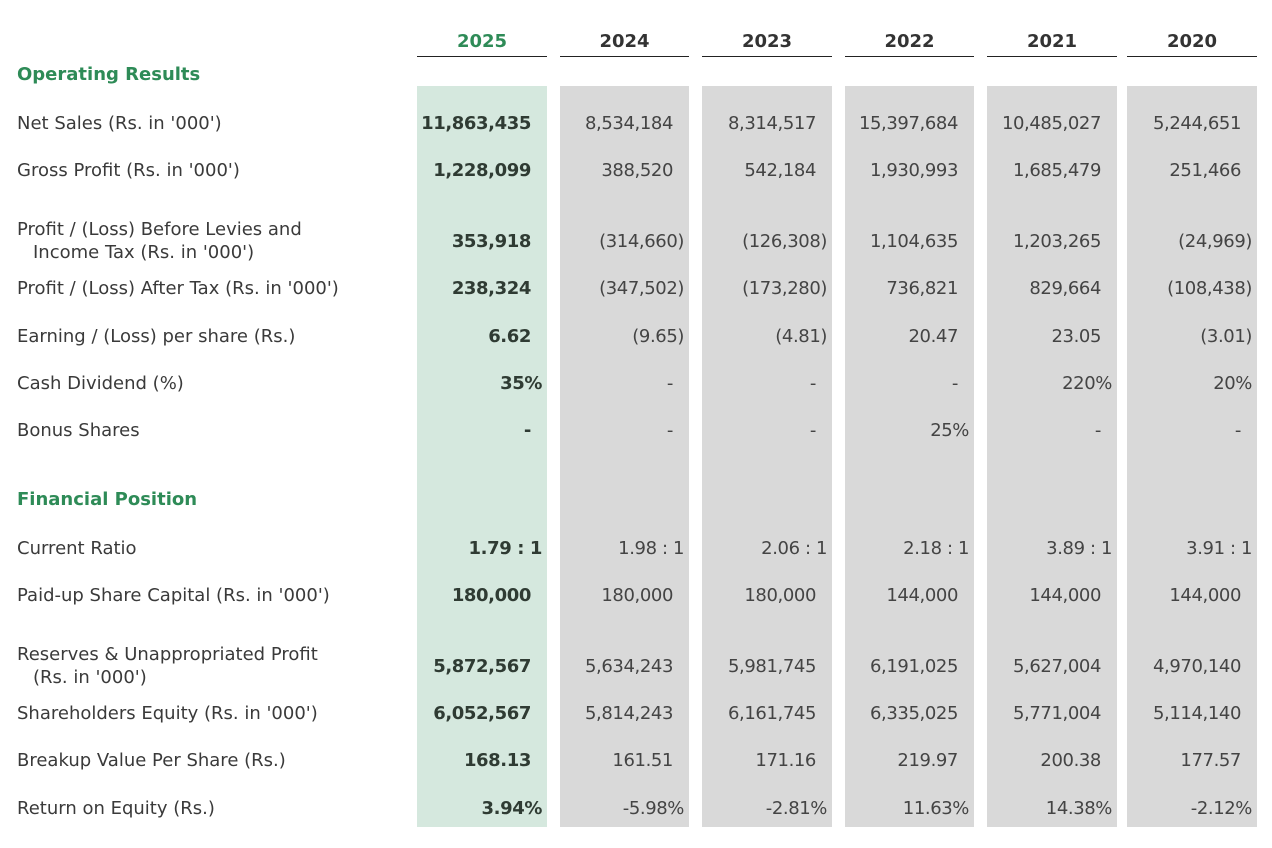  I want to click on value-cell-2020: -, so click(1238, 430).